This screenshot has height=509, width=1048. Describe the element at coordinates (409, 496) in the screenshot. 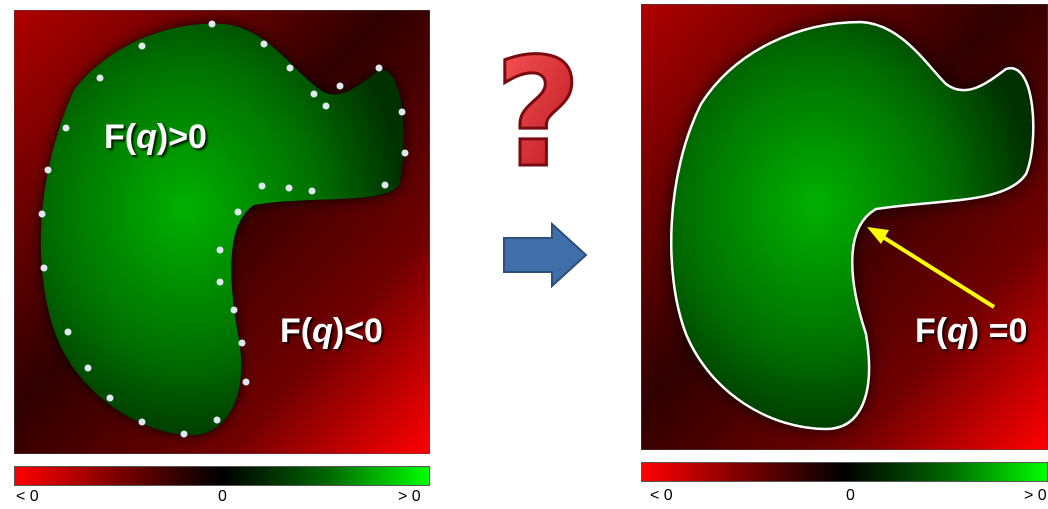

I see `left-colorbar-tick-positive: > 0` at that location.